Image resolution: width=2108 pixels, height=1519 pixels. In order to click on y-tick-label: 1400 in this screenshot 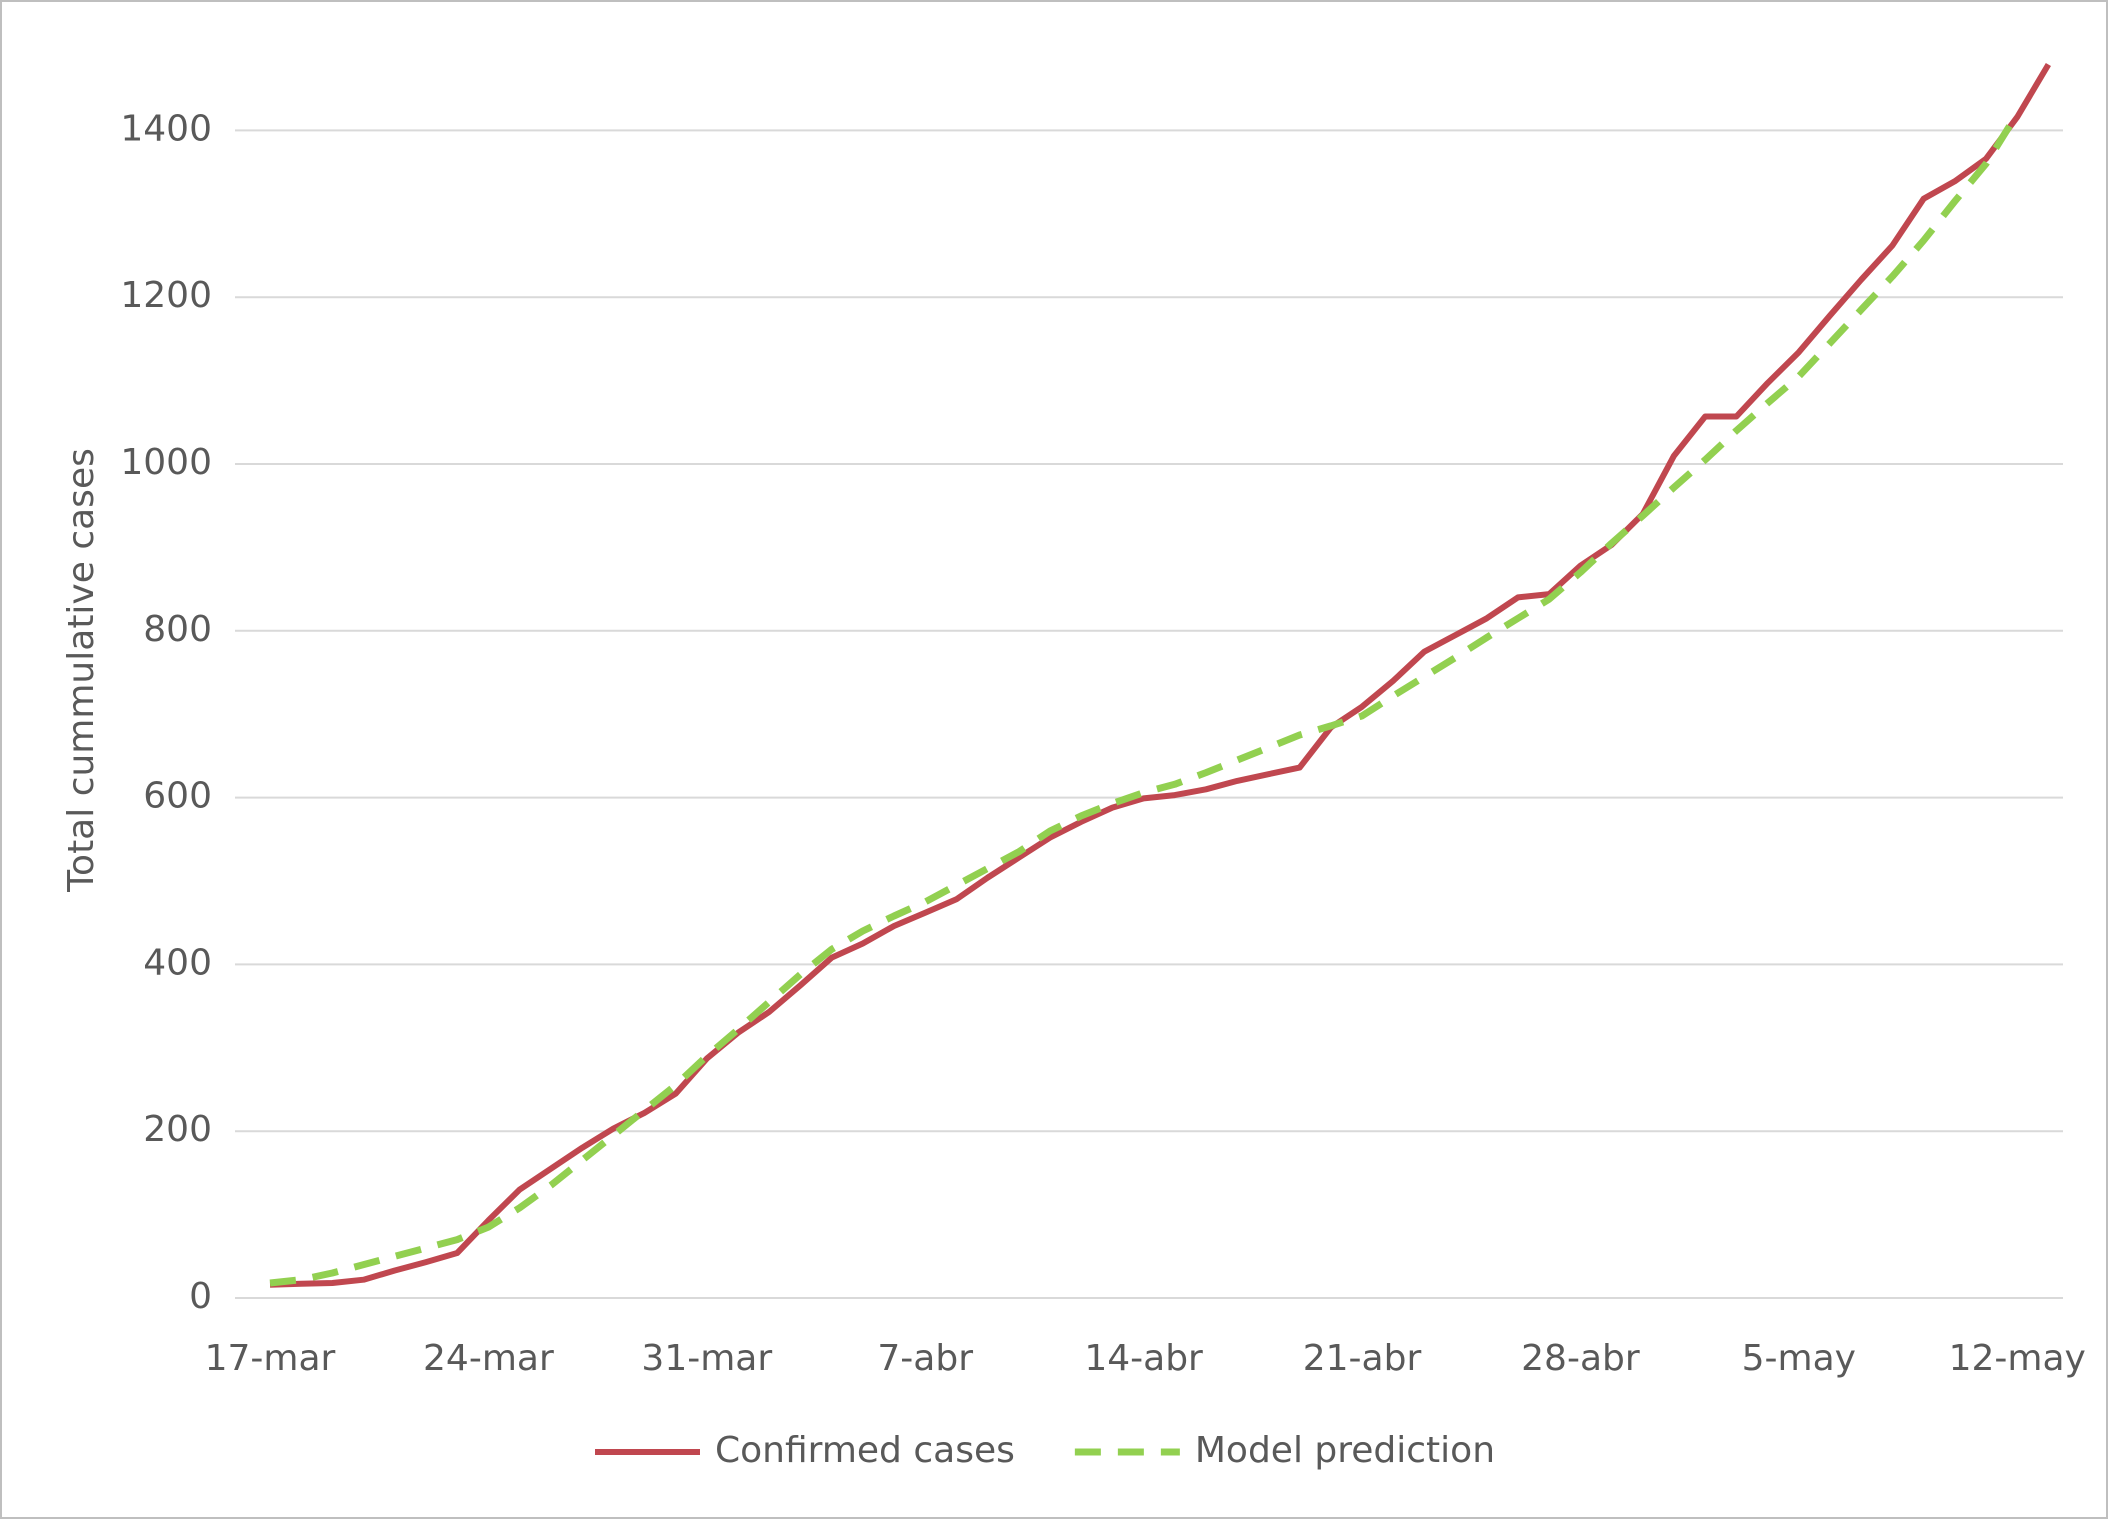, I will do `click(166, 128)`.